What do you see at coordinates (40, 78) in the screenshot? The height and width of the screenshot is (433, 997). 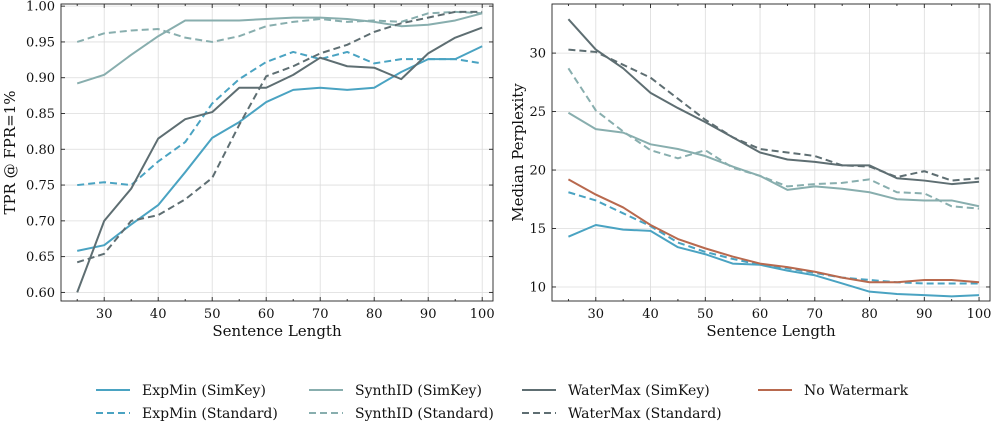 I see `y-tick-label: 0.90` at bounding box center [40, 78].